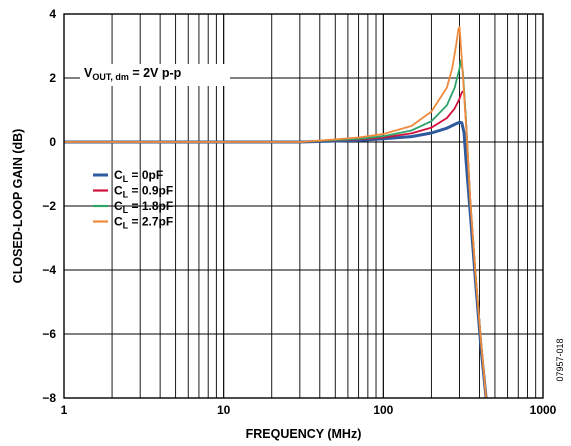 This screenshot has height=446, width=571. What do you see at coordinates (543, 410) in the screenshot?
I see `x-tick-label: 1000` at bounding box center [543, 410].